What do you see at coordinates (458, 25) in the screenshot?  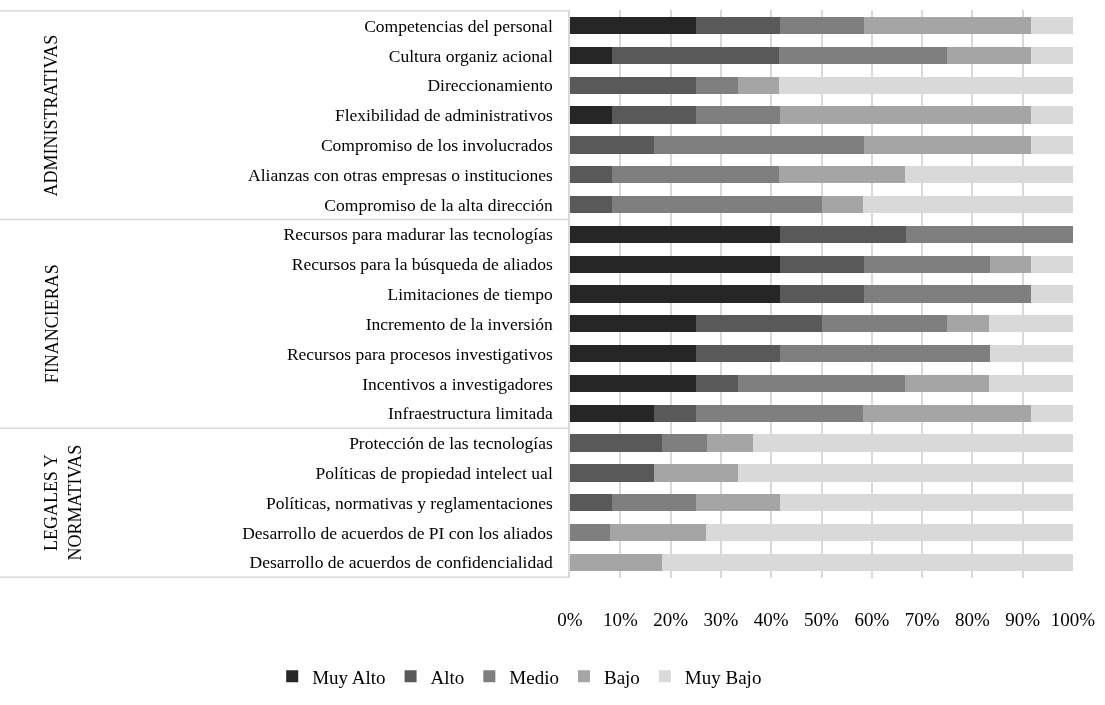 I see `y-tick-label: Competencias del personal` at bounding box center [458, 25].